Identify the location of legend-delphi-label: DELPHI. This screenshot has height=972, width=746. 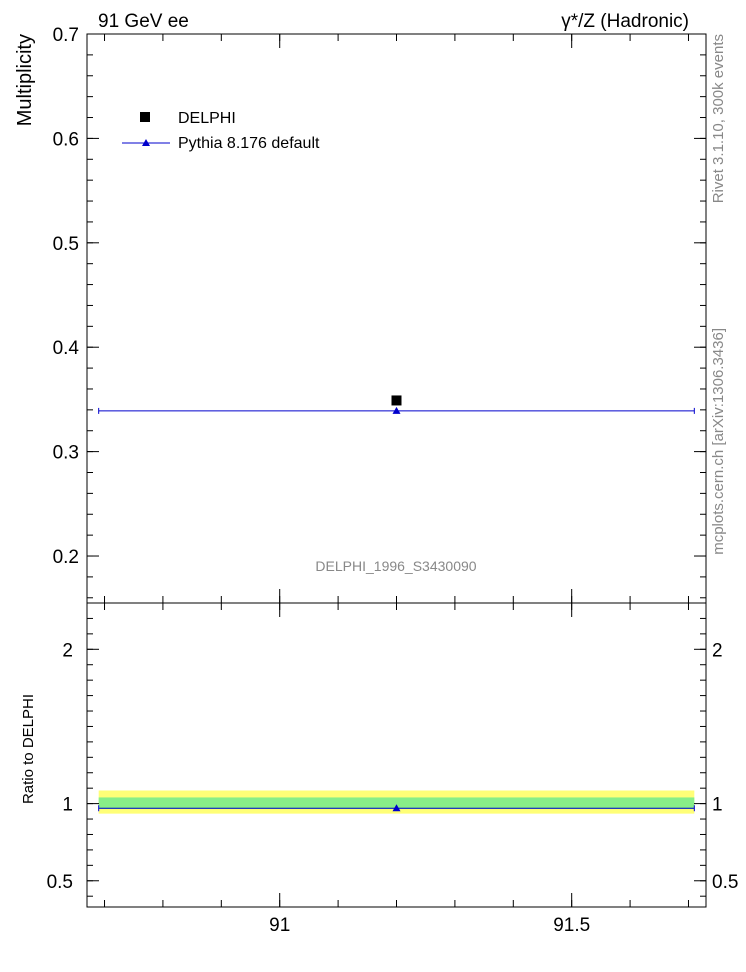
(207, 118).